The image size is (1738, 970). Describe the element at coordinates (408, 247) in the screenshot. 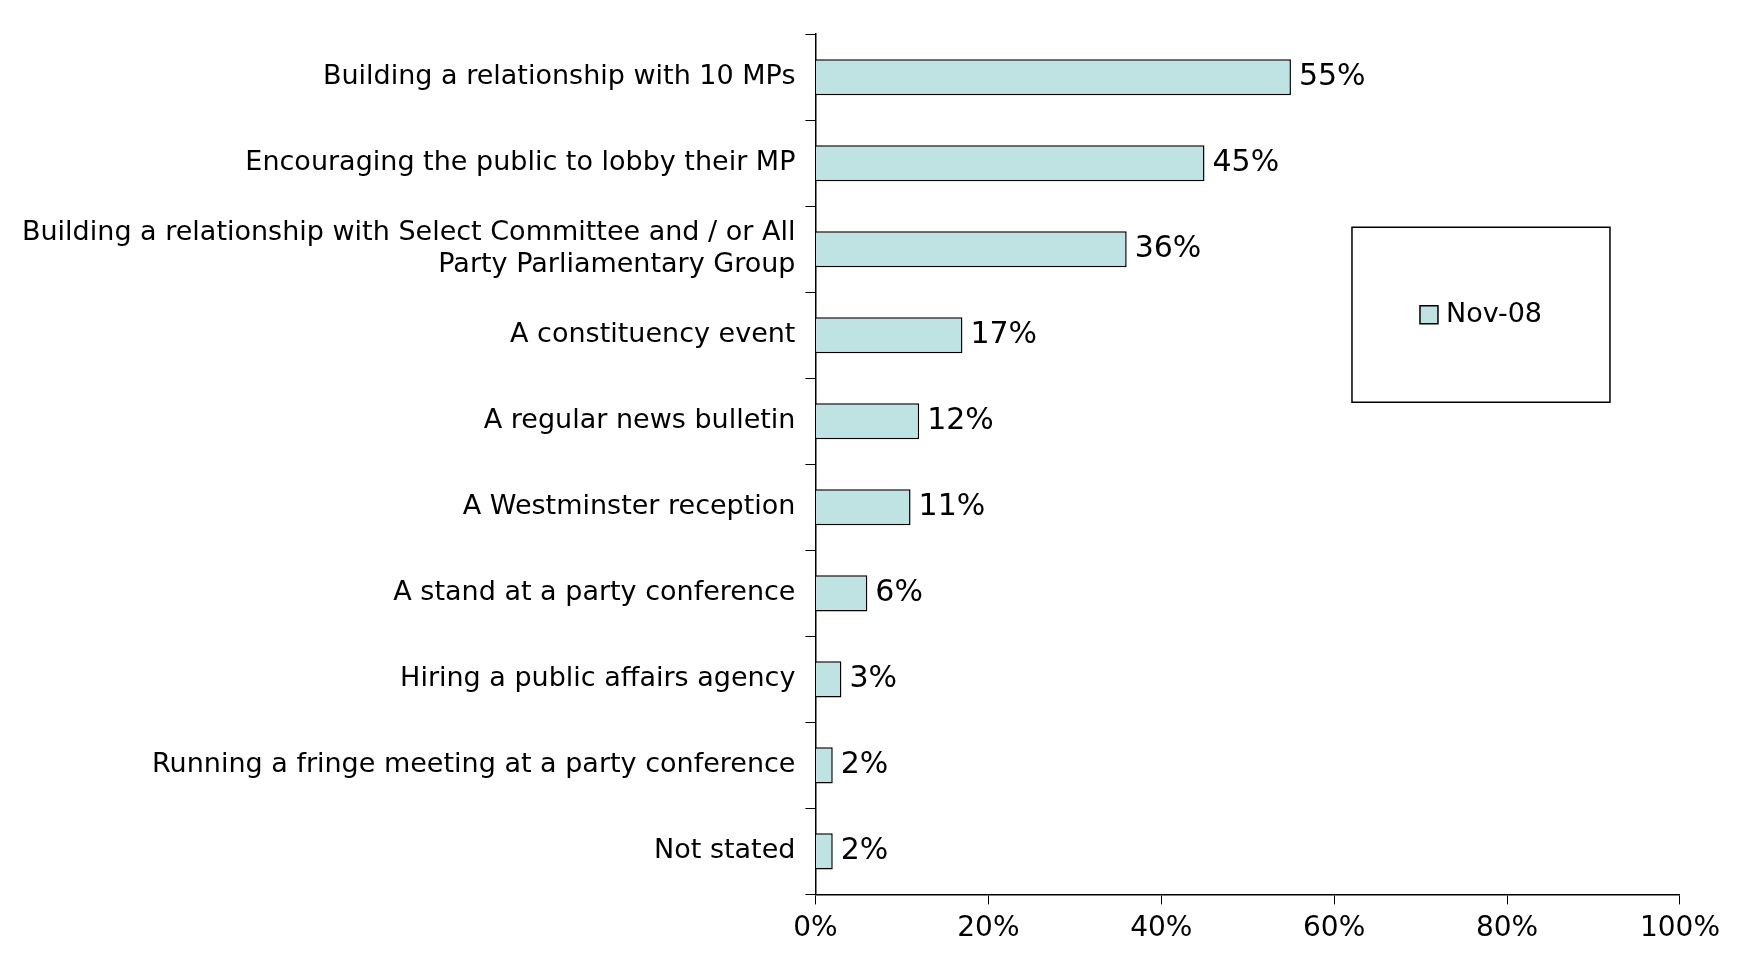

I see `y-tick-label: Building a relationship with Select Committee and / or All Party Parliamentary Group` at that location.